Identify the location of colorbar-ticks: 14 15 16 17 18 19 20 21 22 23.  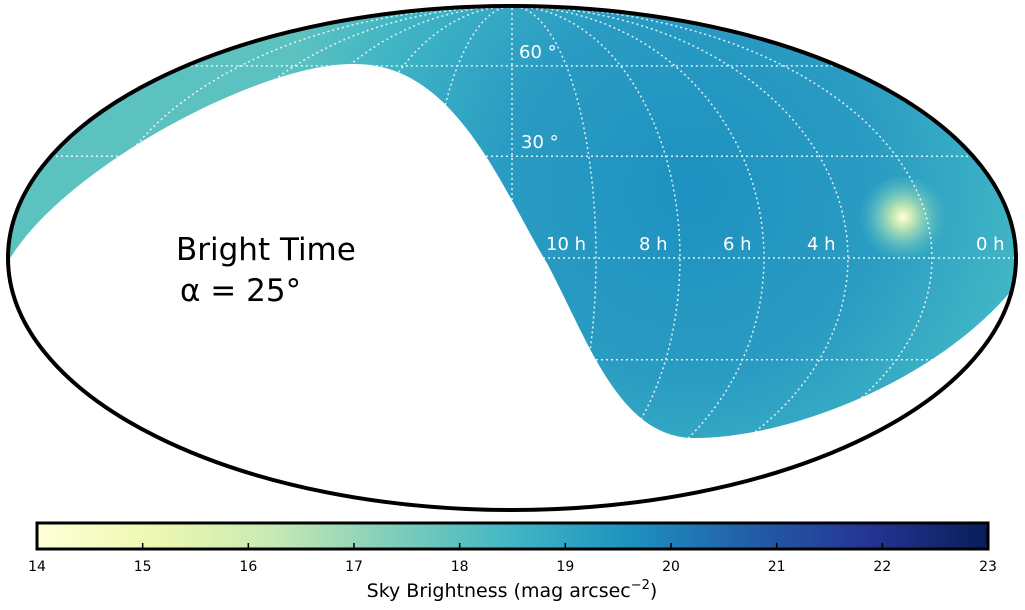
(512, 559).